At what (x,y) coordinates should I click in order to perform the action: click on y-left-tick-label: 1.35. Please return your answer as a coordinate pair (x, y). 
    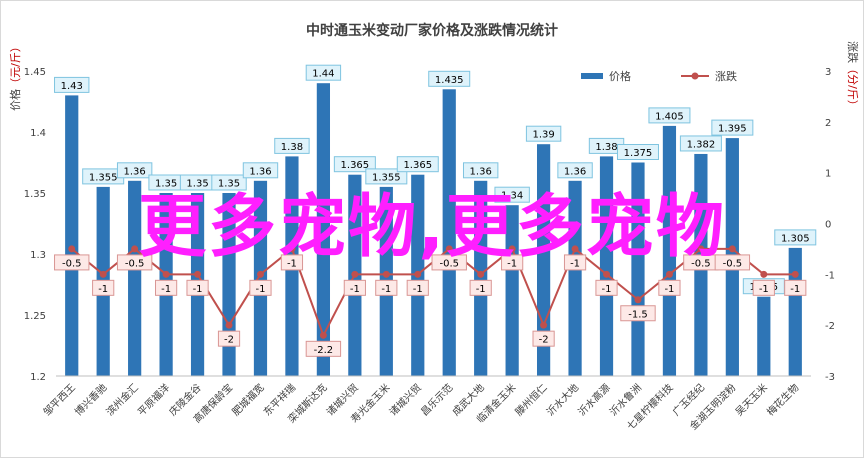
    Looking at the image, I should click on (35, 194).